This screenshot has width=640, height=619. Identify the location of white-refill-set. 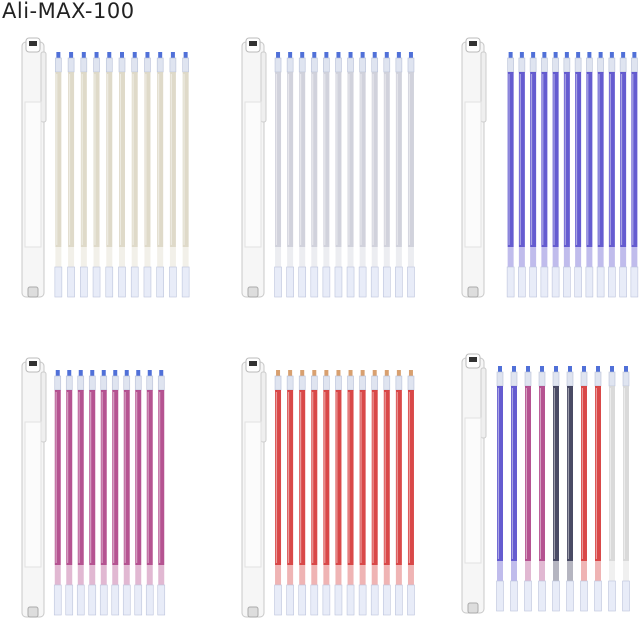
(105, 167).